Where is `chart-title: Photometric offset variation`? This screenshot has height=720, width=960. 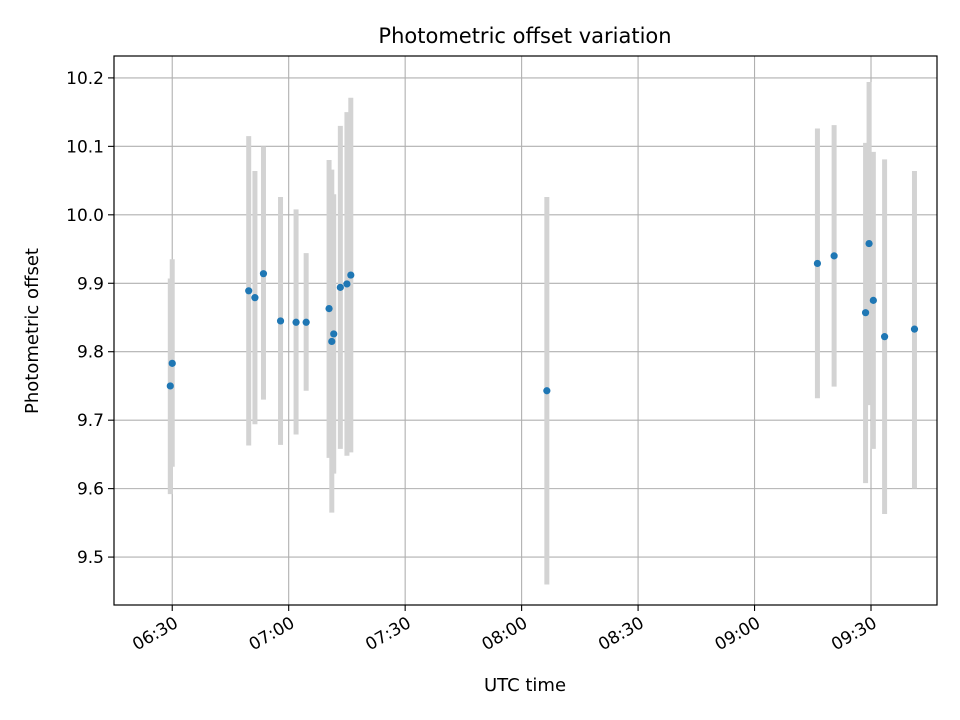
chart-title: Photometric offset variation is located at coordinates (524, 36).